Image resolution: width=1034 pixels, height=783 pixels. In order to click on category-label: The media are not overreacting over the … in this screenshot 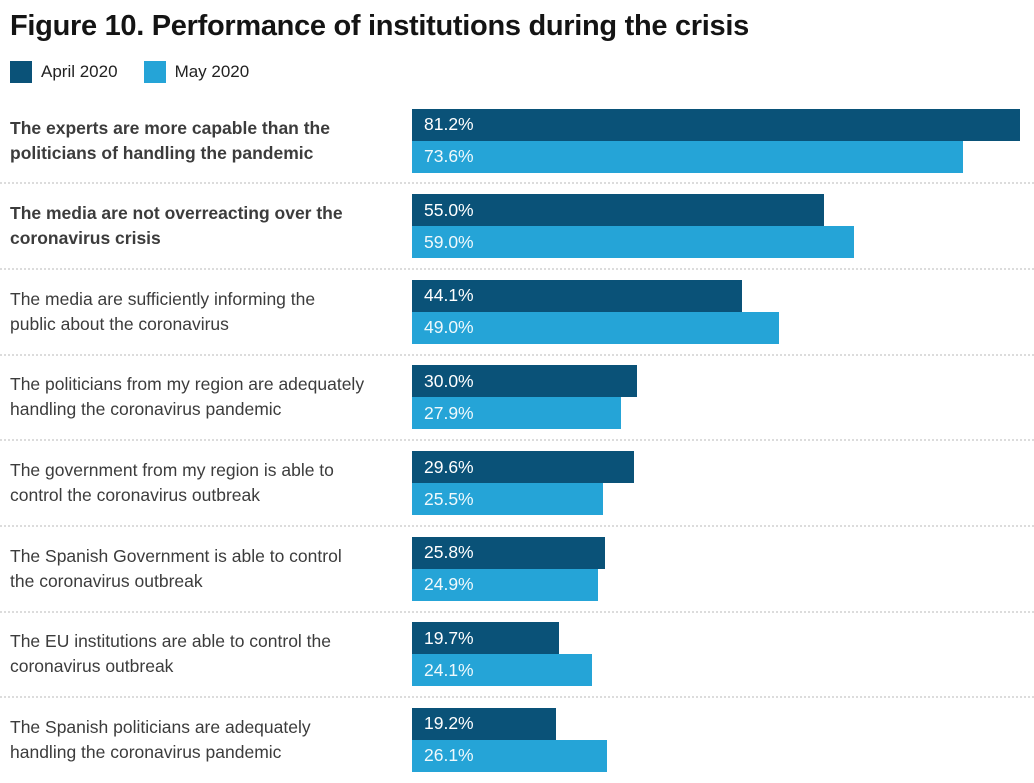, I will do `click(176, 226)`.